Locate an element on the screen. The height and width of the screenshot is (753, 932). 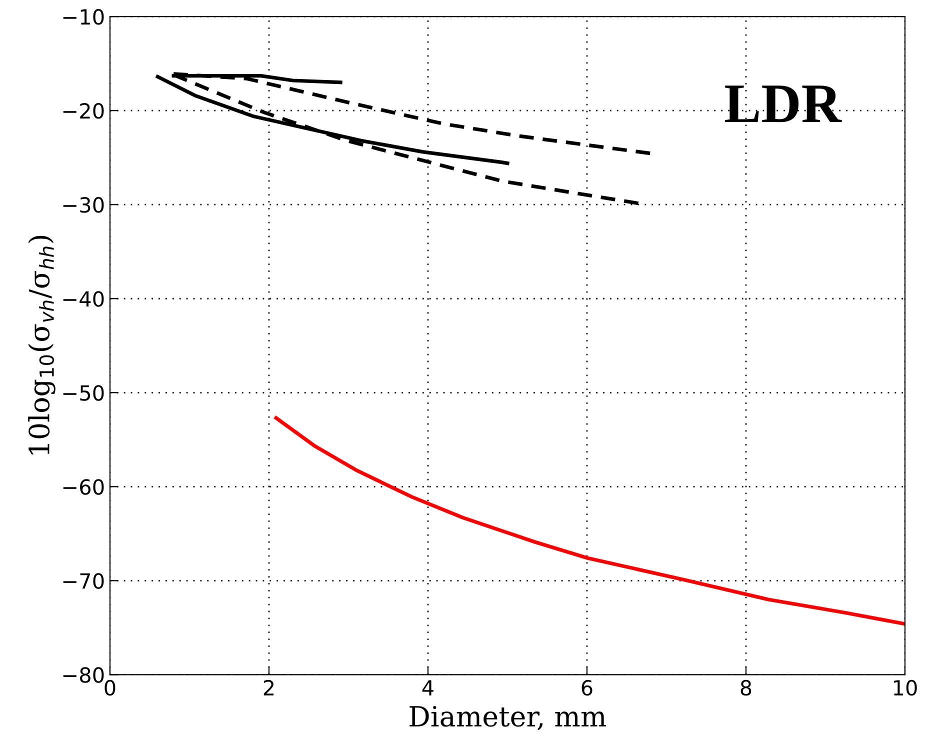
x-axis-title: Diameter, mm is located at coordinates (508, 718).